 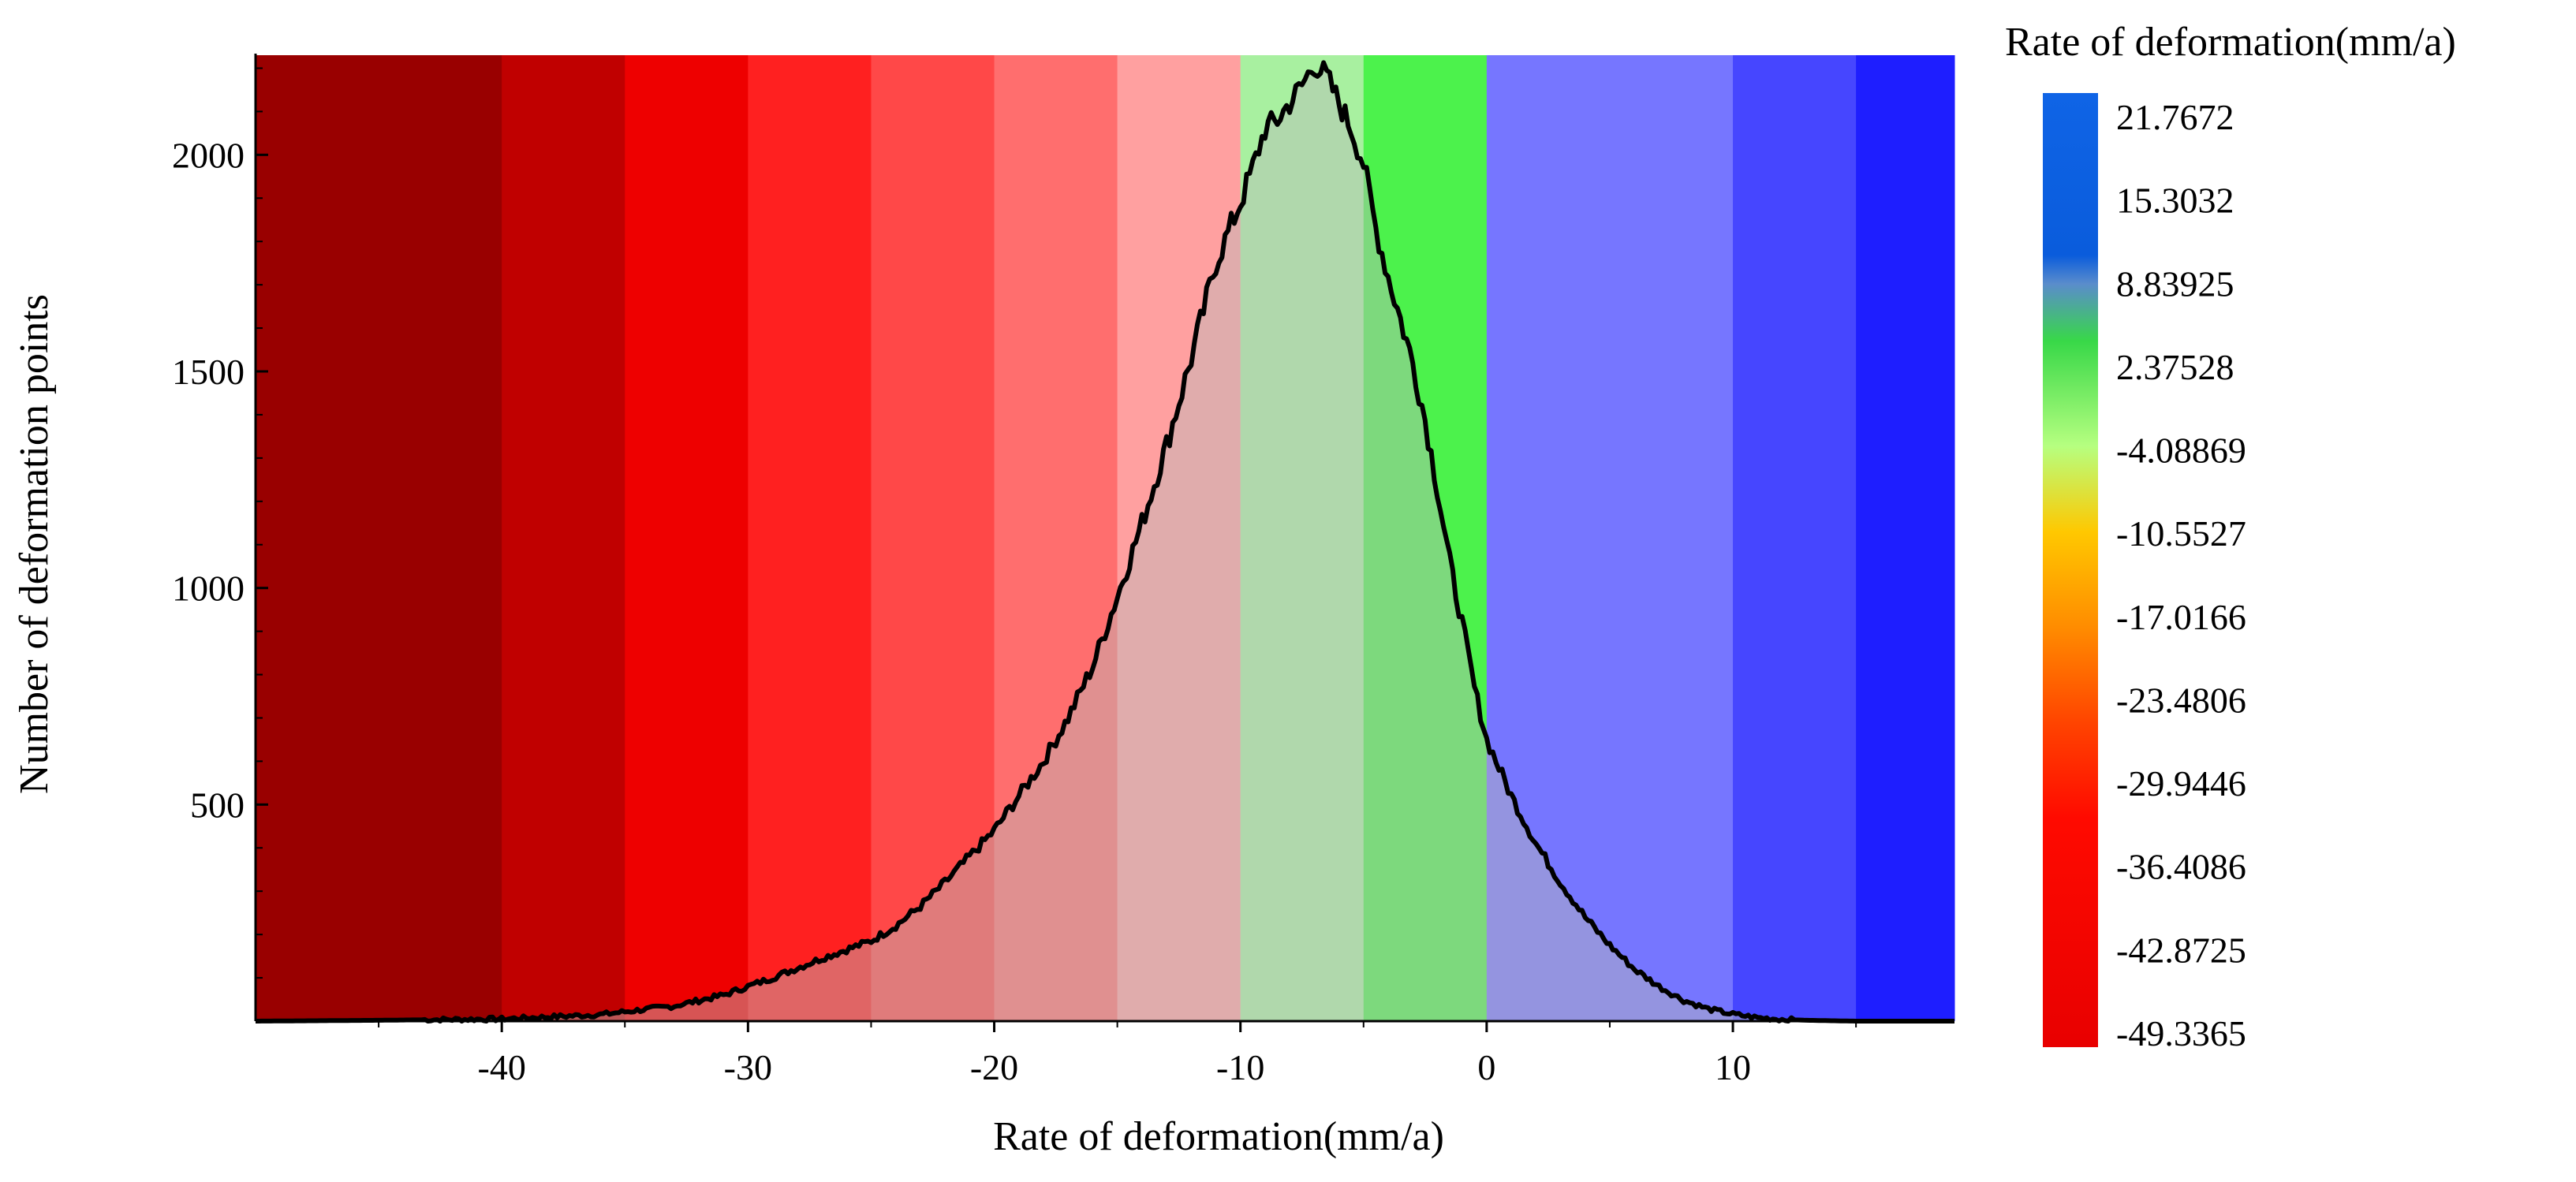 What do you see at coordinates (208, 589) in the screenshot?
I see `y-tick-label: 1000` at bounding box center [208, 589].